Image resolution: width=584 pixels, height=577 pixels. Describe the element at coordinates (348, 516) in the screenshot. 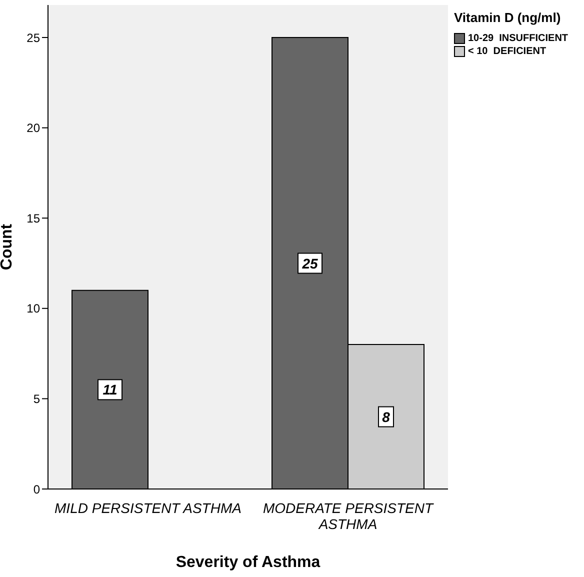

I see `x-tick-label: MODERATE PERSISTENT ASTHMA` at that location.